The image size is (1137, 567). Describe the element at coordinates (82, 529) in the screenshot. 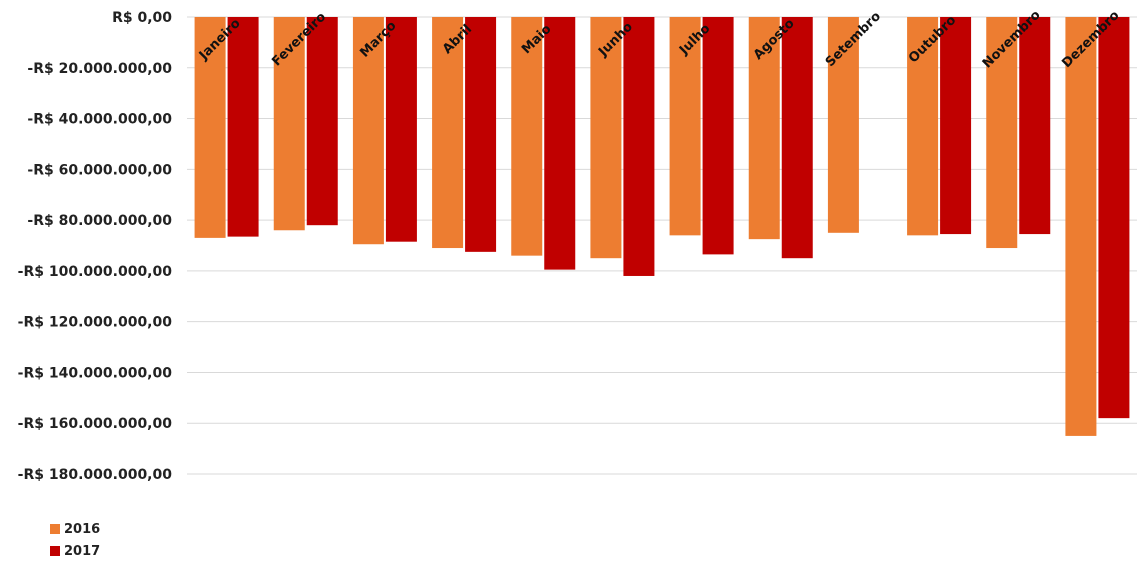

I see `legend-label-2016: 2016` at that location.